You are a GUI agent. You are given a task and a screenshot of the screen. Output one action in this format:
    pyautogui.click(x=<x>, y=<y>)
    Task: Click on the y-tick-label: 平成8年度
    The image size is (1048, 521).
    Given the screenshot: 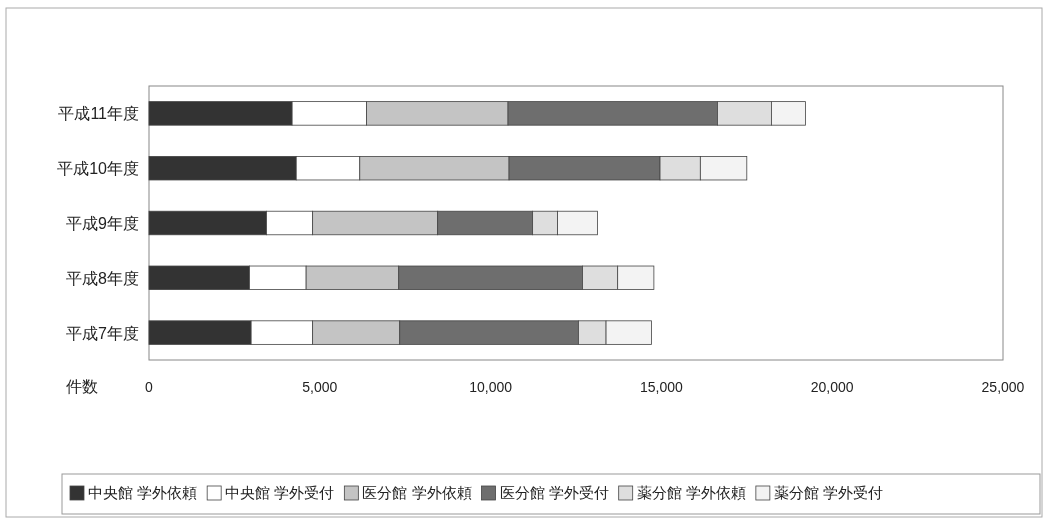 What is the action you would take?
    pyautogui.click(x=102, y=278)
    